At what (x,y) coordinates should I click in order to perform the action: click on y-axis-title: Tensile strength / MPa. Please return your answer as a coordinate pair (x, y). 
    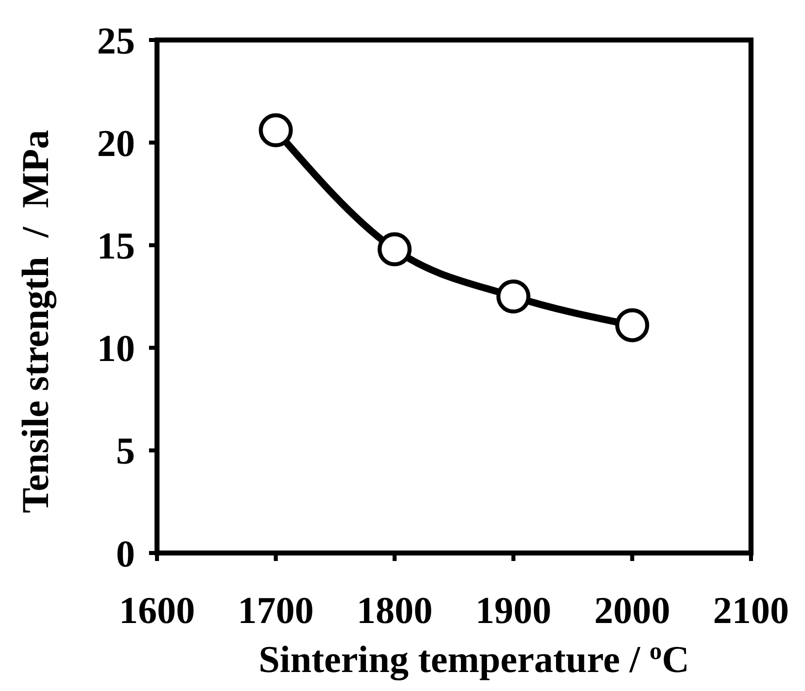
    Looking at the image, I should click on (36, 322).